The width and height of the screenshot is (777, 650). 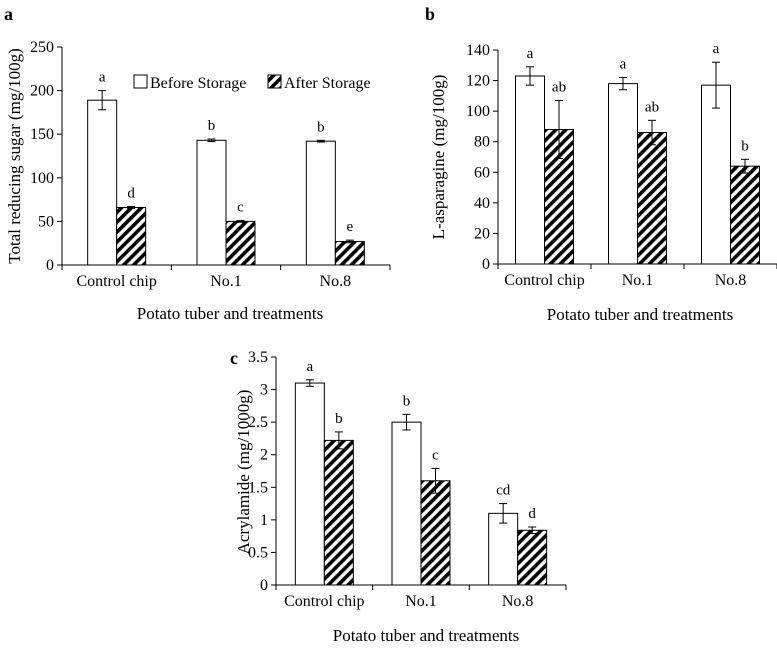 What do you see at coordinates (478, 81) in the screenshot?
I see `y-tick-label: 120` at bounding box center [478, 81].